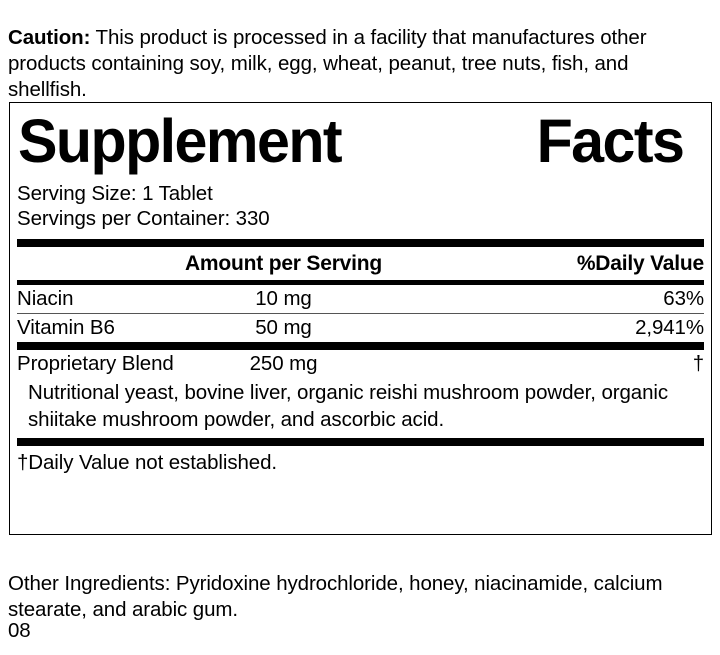  I want to click on supplement-facts-title: Supplement Facts, so click(351, 139).